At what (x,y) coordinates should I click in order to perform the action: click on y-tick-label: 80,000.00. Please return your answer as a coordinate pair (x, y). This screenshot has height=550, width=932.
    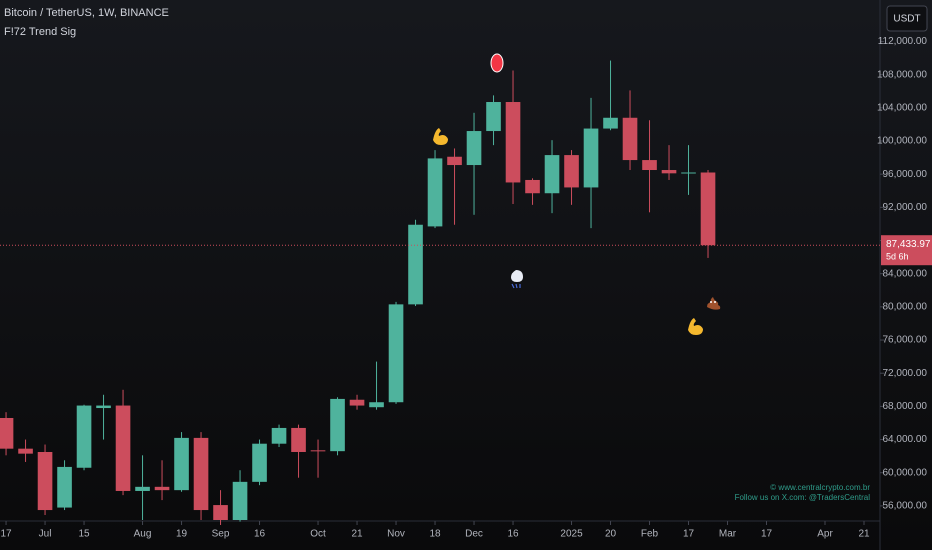
    Looking at the image, I should click on (905, 306).